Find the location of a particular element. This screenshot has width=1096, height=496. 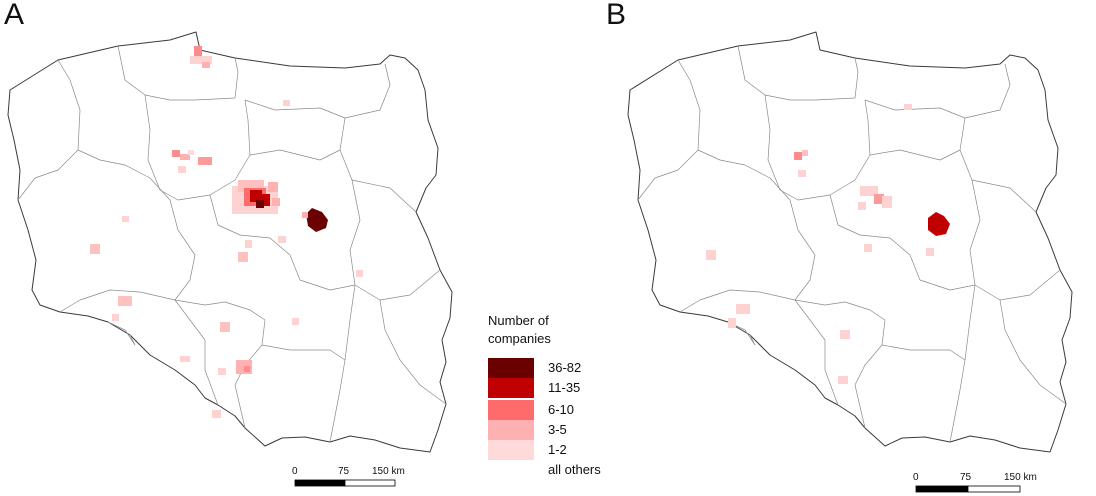

scale-a-tick-150: 150 km is located at coordinates (388, 471).